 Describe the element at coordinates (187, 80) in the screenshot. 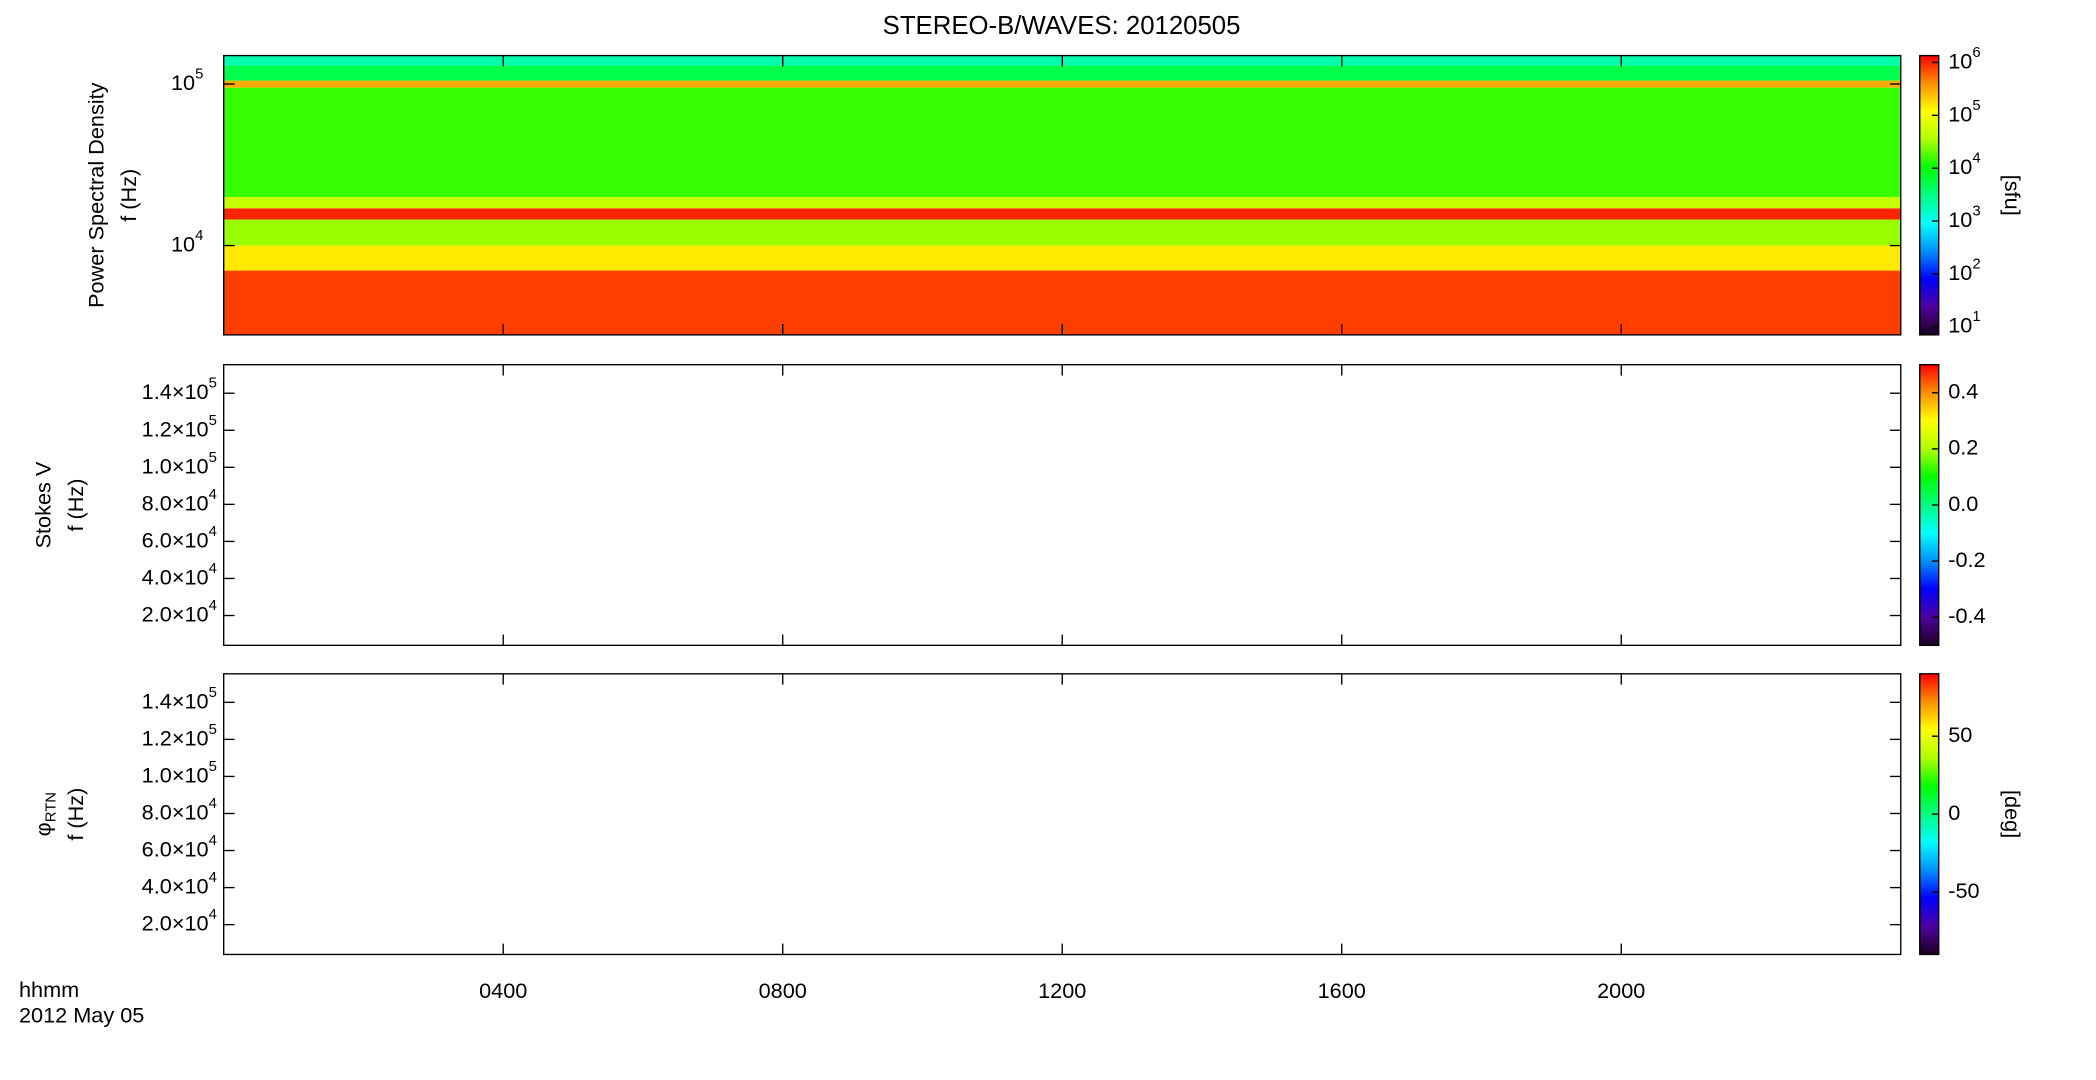

I see `y-tick-label: 10⁵` at that location.